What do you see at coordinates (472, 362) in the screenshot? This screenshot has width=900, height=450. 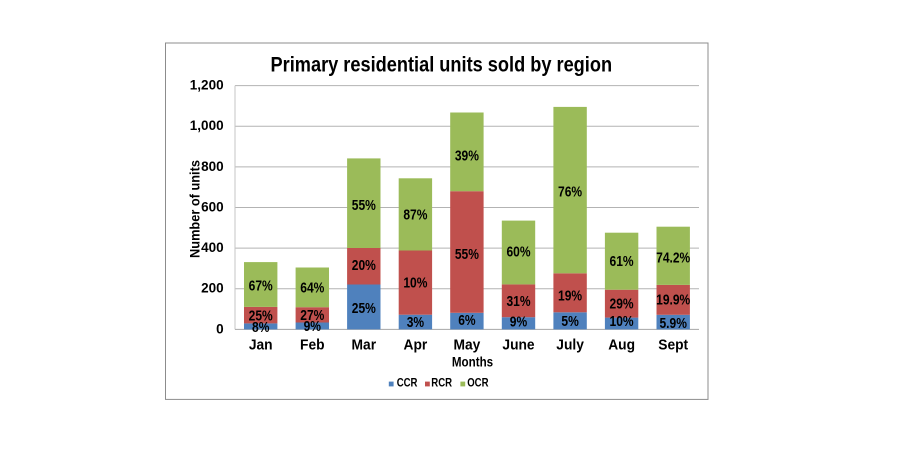 I see `svg-text: Months` at bounding box center [472, 362].